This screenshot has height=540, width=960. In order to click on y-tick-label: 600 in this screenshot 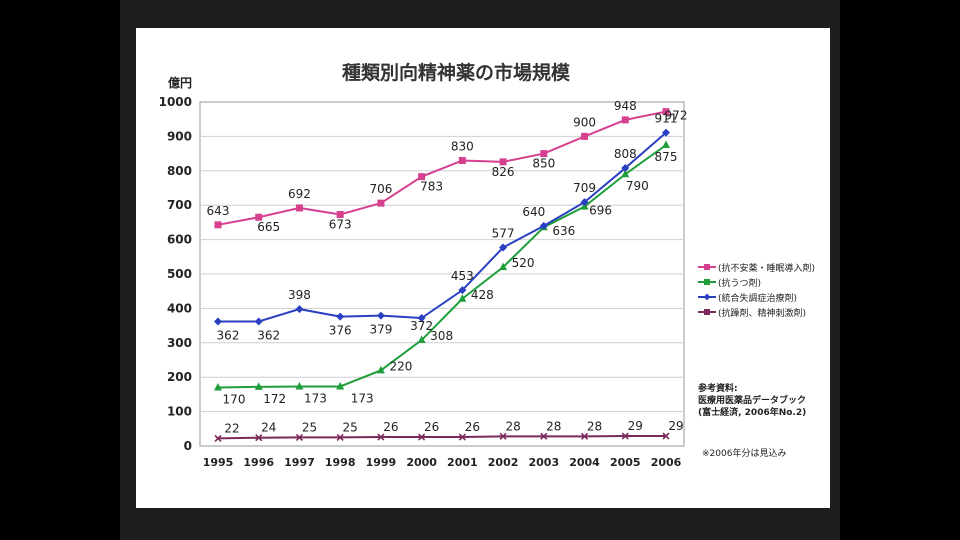, I will do `click(179, 240)`.